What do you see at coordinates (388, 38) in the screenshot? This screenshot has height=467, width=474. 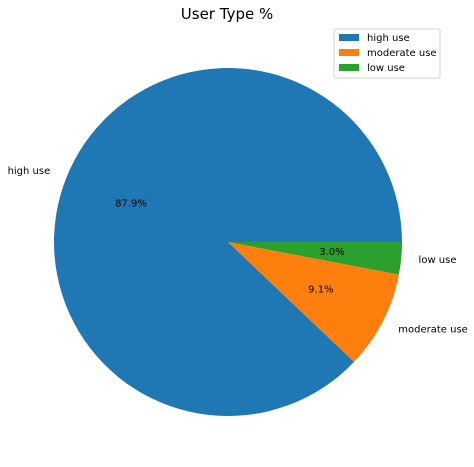 I see `legend-label-high-use: high use` at bounding box center [388, 38].